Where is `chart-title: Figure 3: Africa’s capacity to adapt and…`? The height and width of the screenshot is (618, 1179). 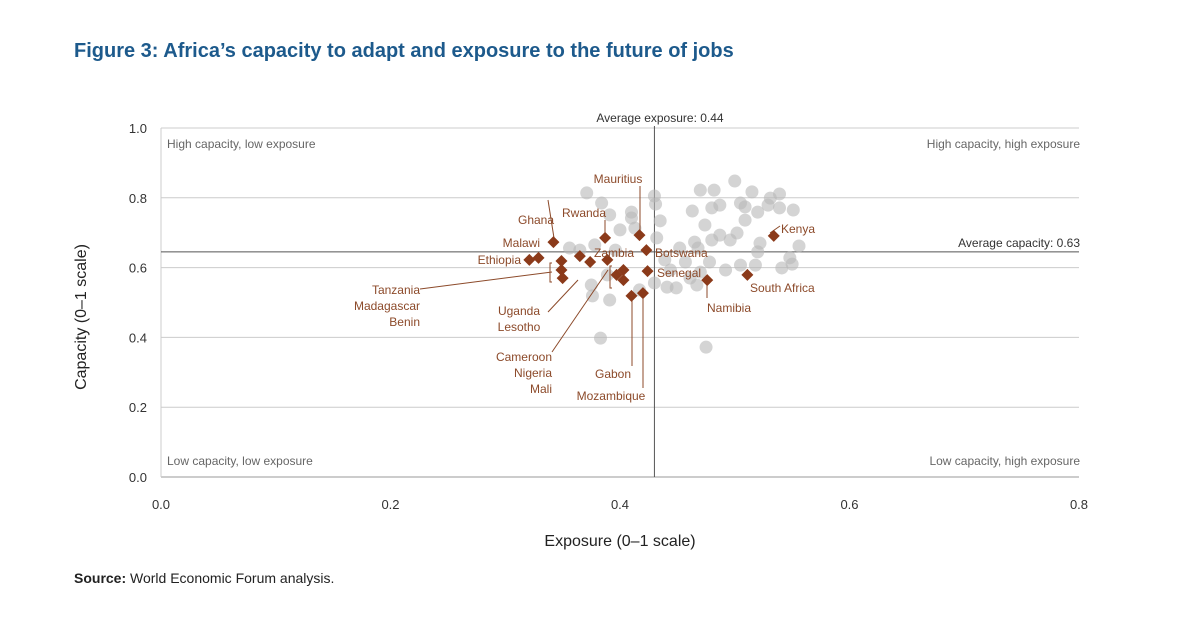
chart-title: Figure 3: Africa’s capacity to adapt and… is located at coordinates (404, 51).